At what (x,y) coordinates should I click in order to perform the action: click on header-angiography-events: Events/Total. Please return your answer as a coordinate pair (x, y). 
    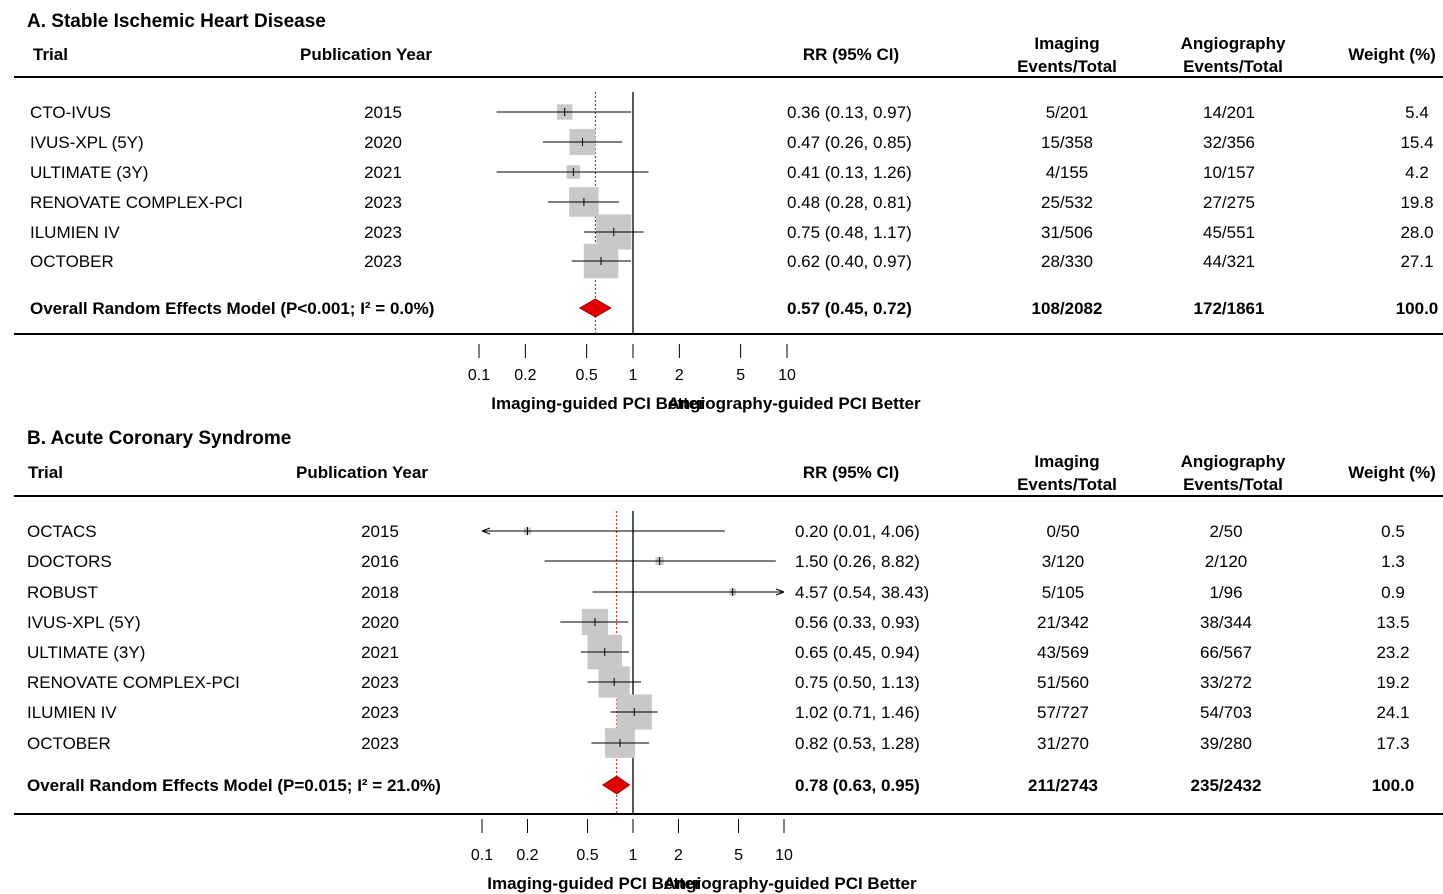
    Looking at the image, I should click on (1233, 66).